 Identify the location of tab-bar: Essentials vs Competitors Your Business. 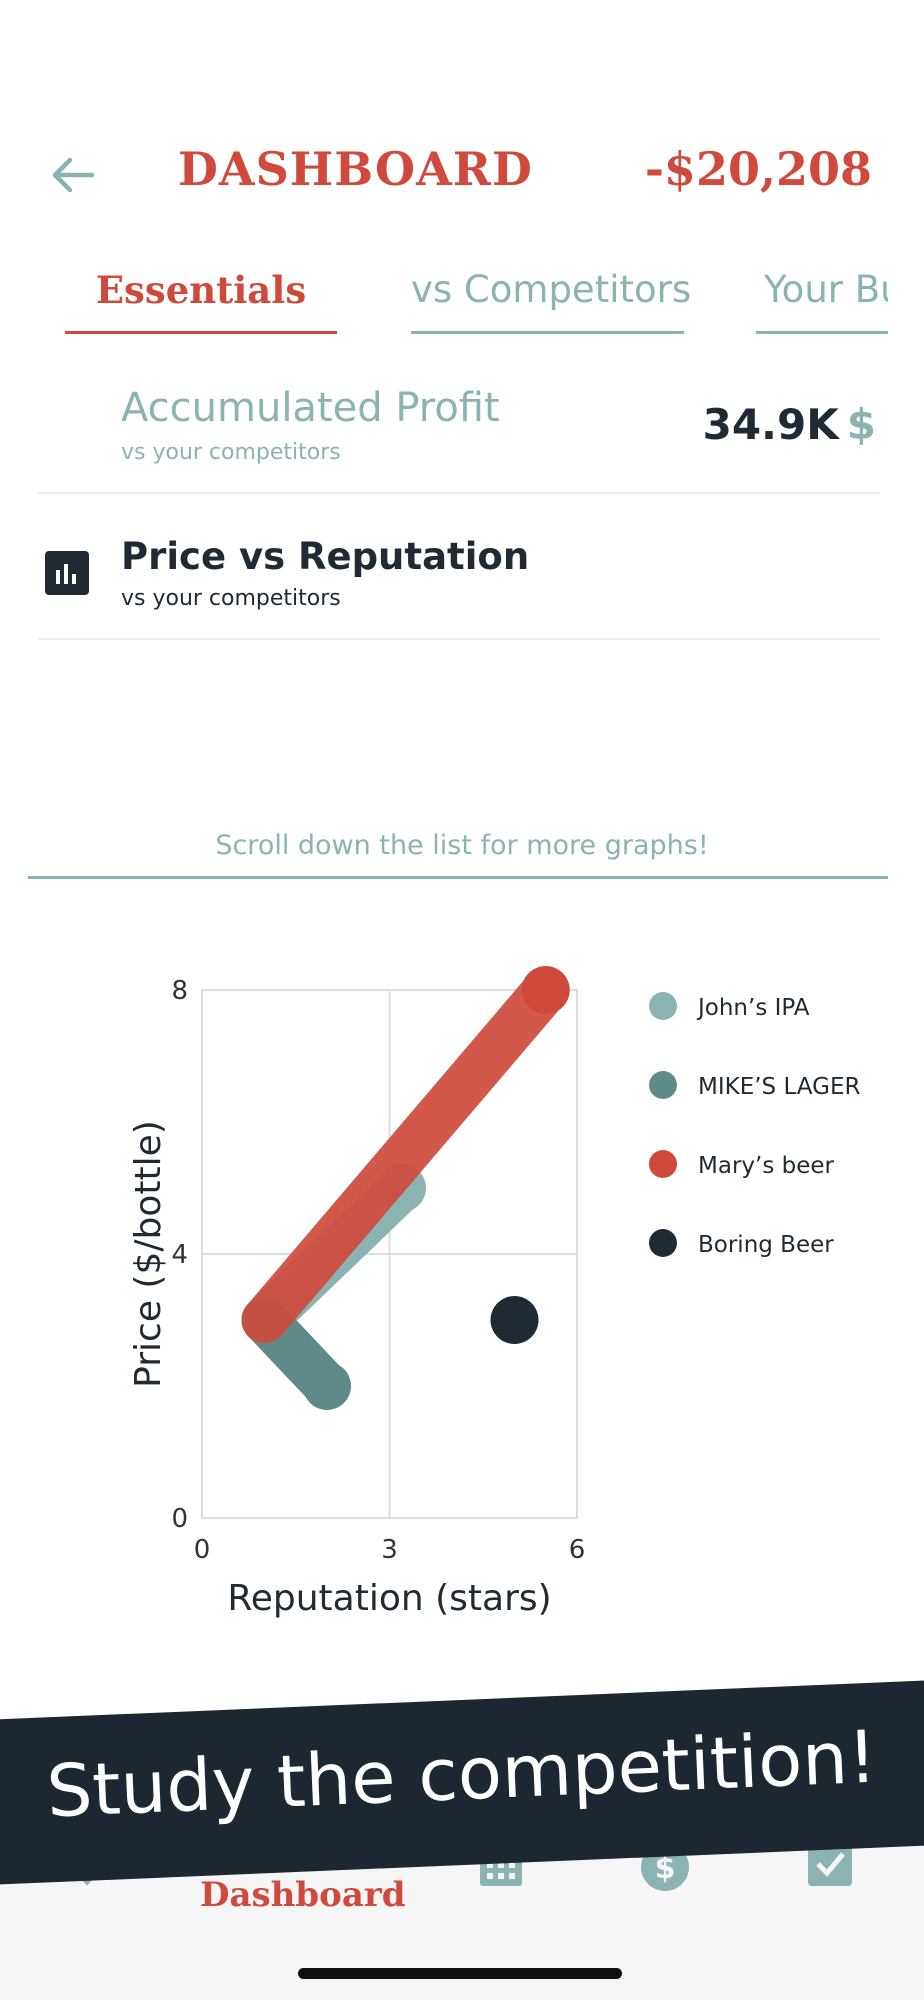
(462, 303).